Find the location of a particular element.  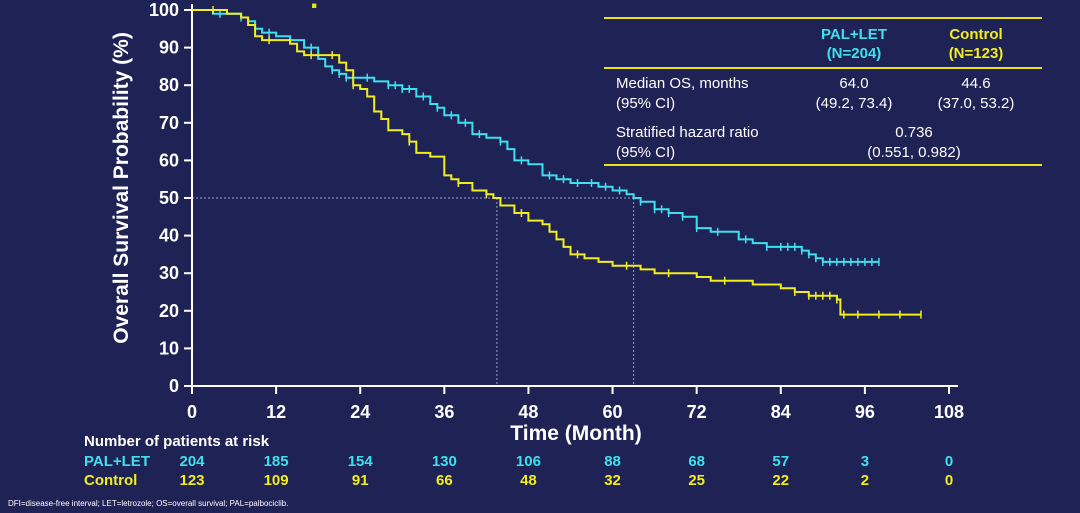

cropped-title: . is located at coordinates (314, 7).